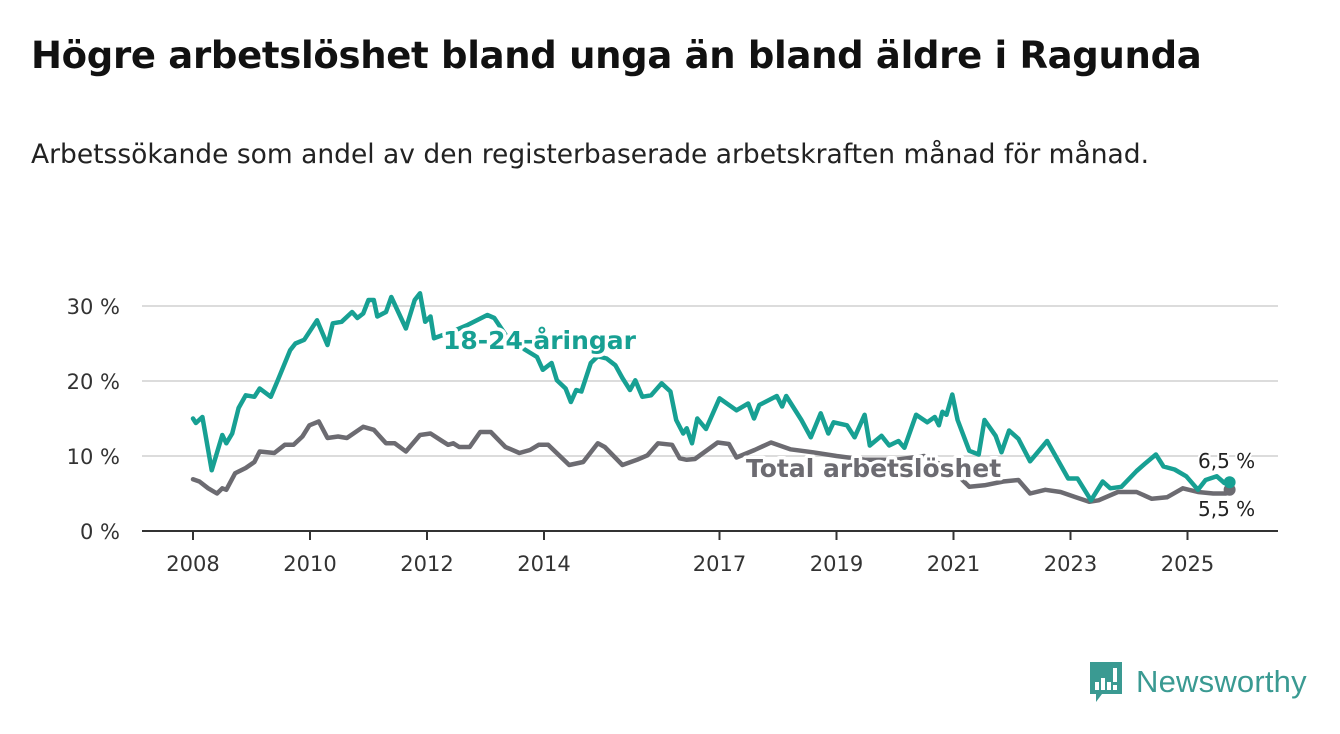 The width and height of the screenshot is (1340, 734). Describe the element at coordinates (192, 564) in the screenshot. I see `x-tick-label: 2008` at that location.